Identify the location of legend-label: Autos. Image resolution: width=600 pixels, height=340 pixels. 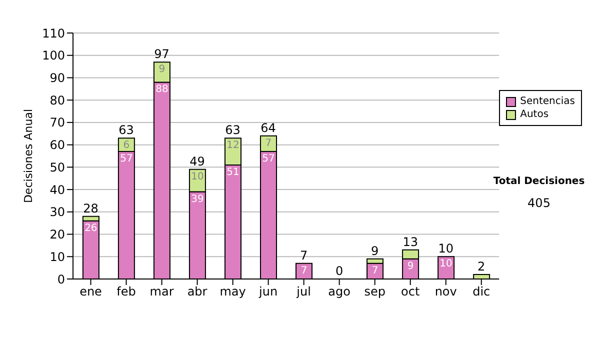
(534, 114).